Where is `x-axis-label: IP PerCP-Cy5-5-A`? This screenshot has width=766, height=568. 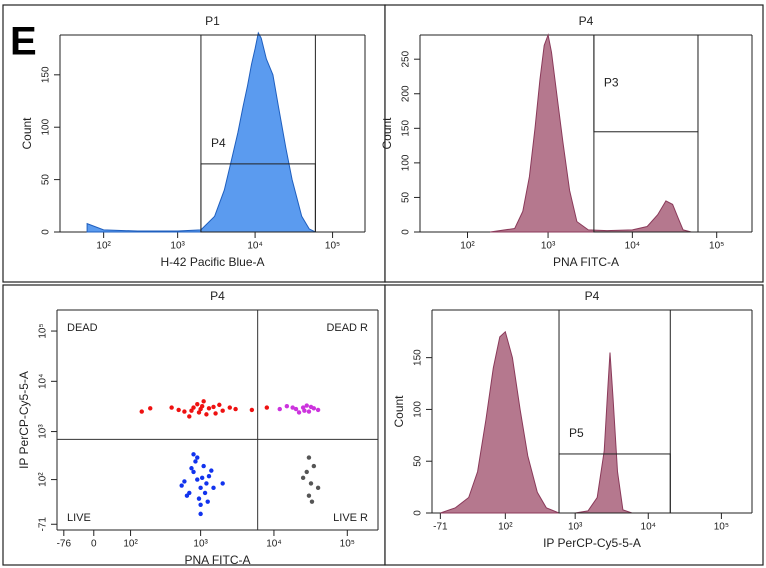
x-axis-label: IP PerCP-Cy5-5-A is located at coordinates (592, 543).